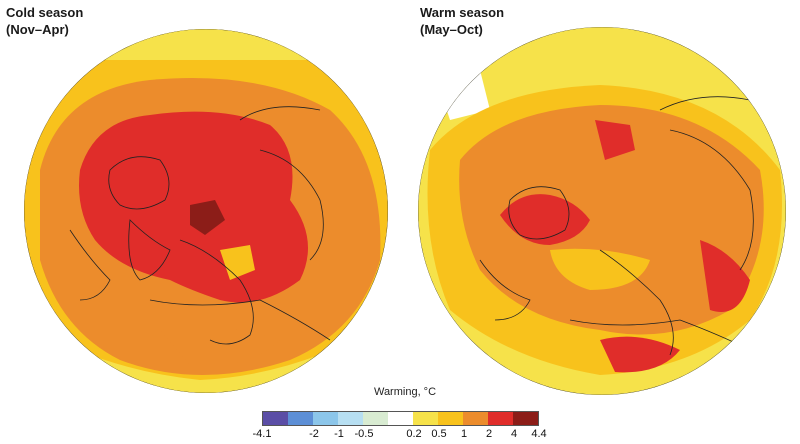 This screenshot has width=800, height=444. I want to click on legend-tick-label: -1, so click(339, 434).